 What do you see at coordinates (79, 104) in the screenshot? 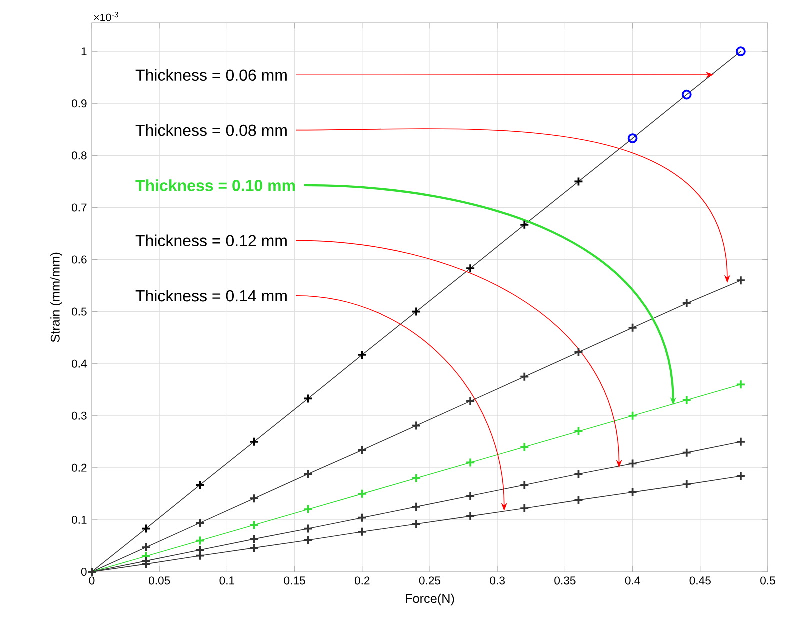
I see `y-tick-label: 0.9` at bounding box center [79, 104].